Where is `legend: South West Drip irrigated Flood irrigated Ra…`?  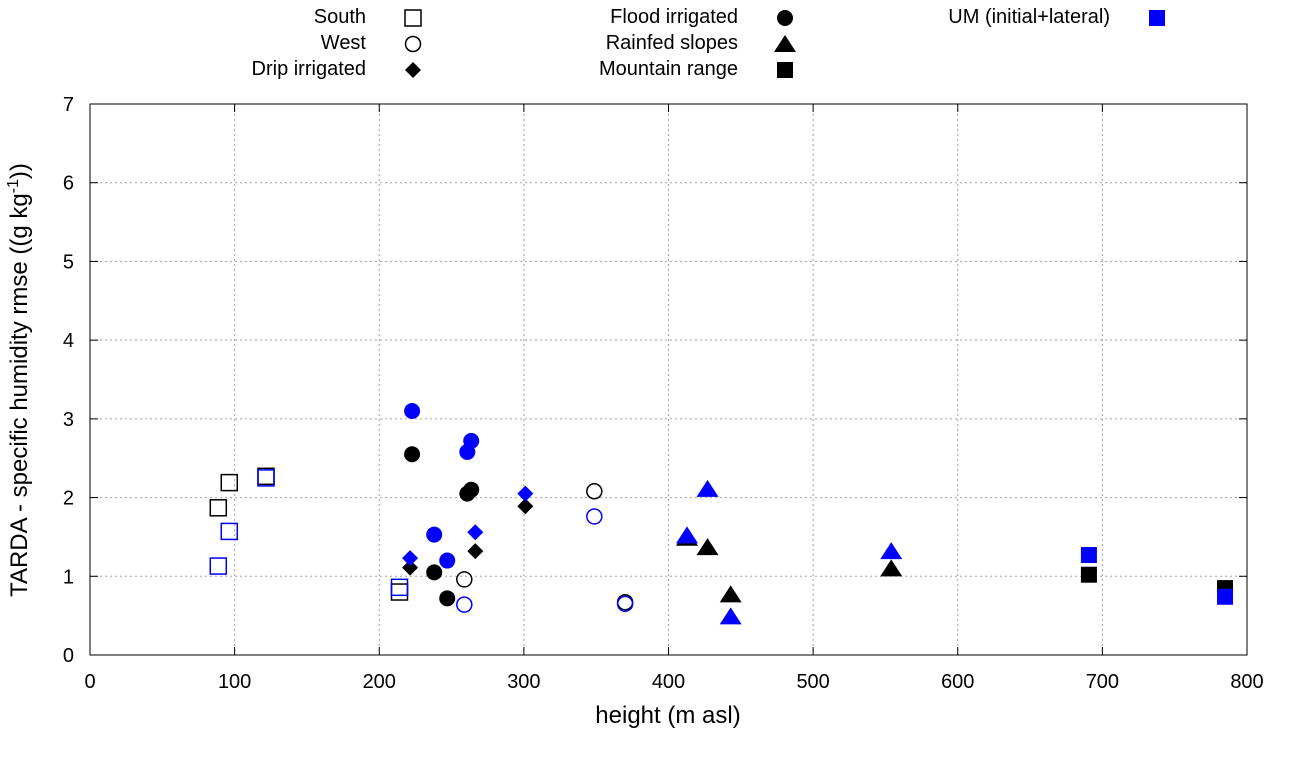
legend: South West Drip irrigated Flood irrigated Ra… is located at coordinates (708, 43).